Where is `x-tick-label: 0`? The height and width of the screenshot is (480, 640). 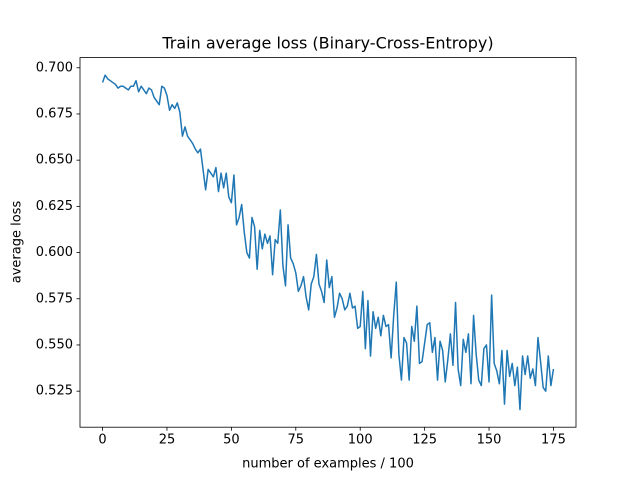
x-tick-label: 0 is located at coordinates (102, 440).